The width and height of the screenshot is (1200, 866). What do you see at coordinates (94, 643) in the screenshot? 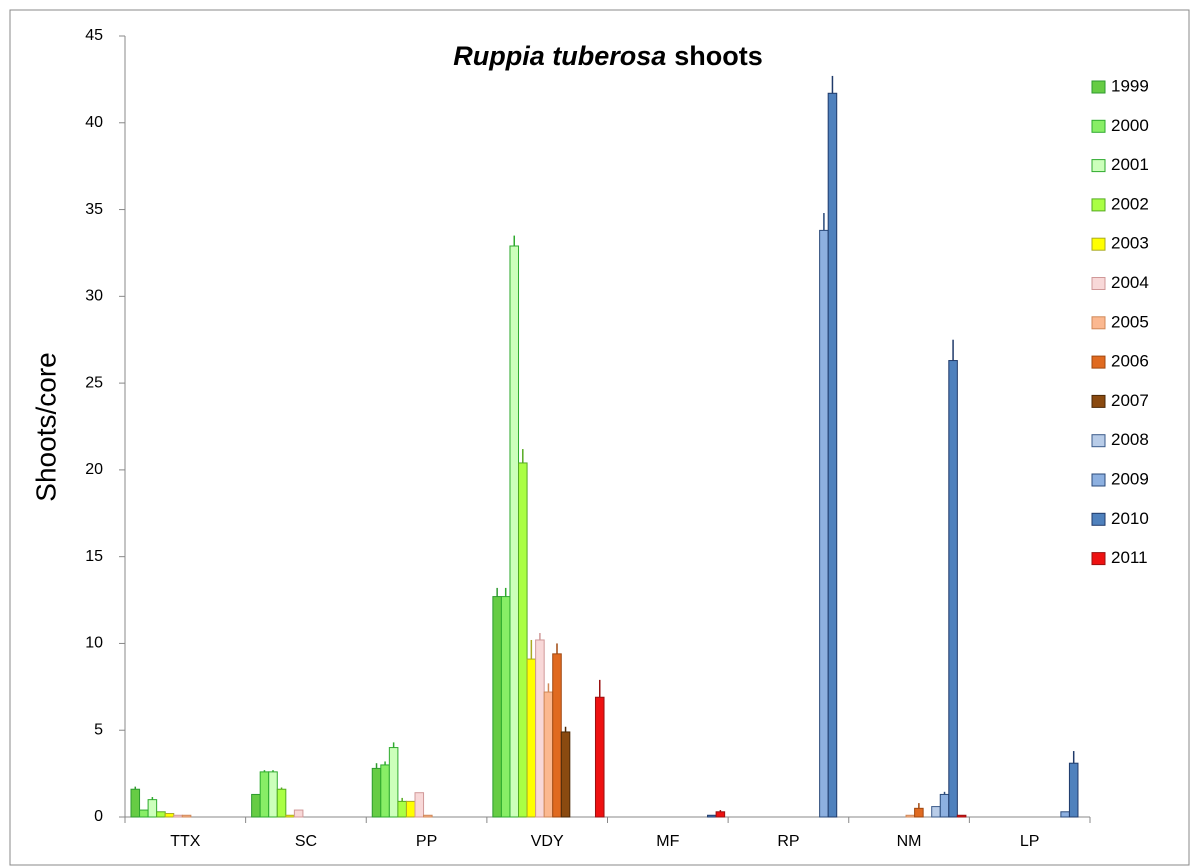
I see `y-tick-label: 10` at bounding box center [94, 643].